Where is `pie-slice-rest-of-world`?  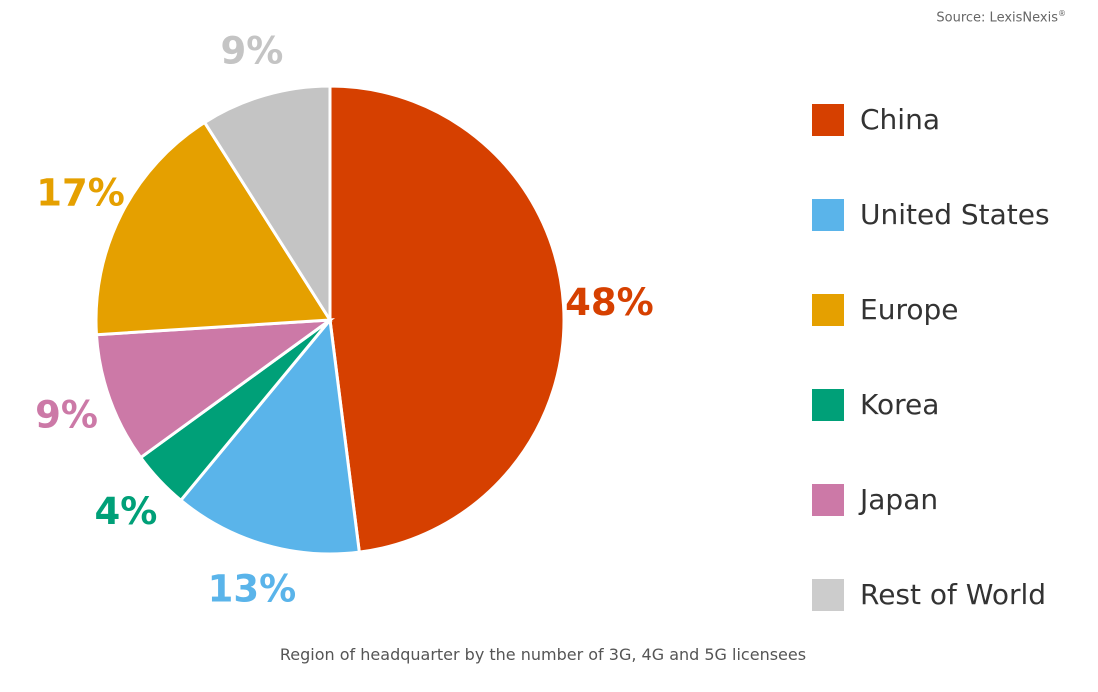
pie-slice-rest-of-world is located at coordinates (267, 205).